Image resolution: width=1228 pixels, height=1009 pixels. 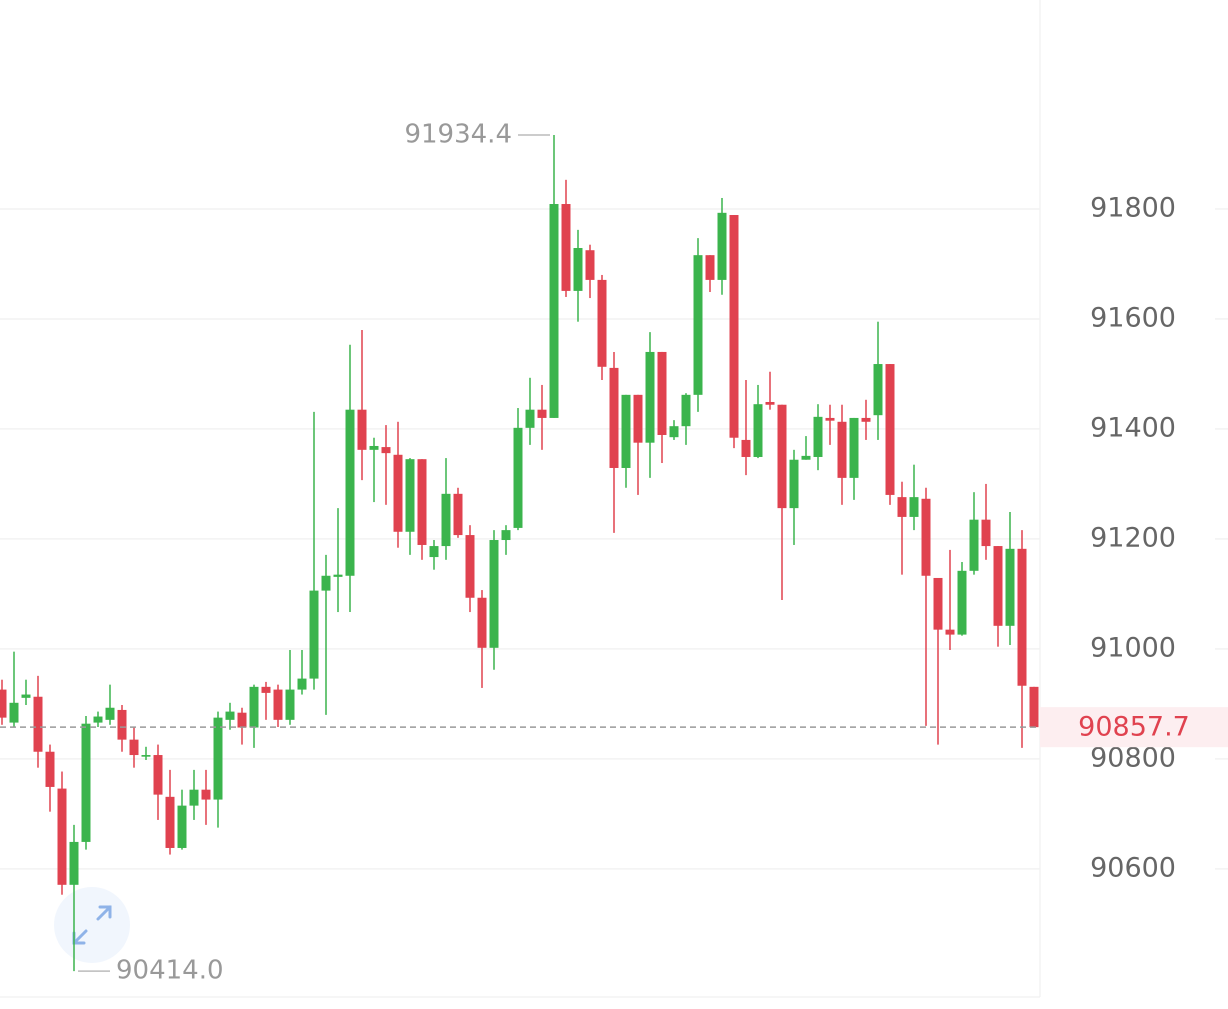 I want to click on last-price-badge, so click(x=1134, y=727).